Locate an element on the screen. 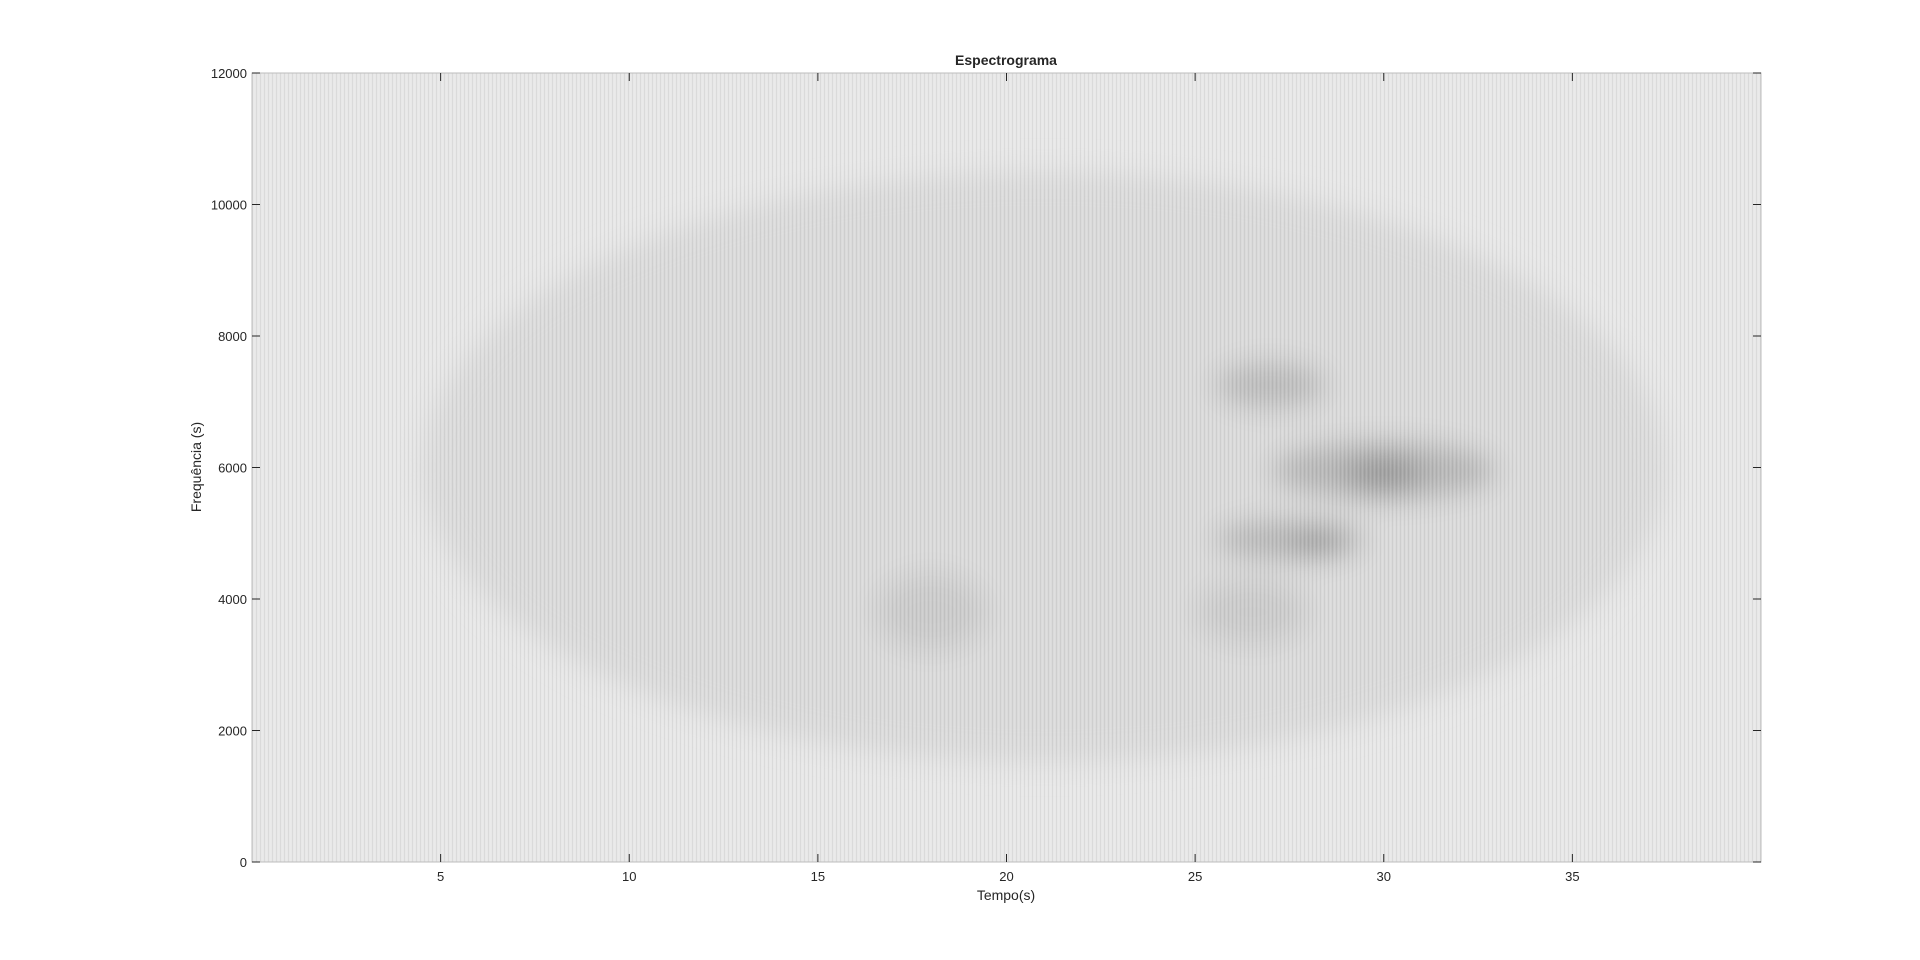 This screenshot has width=1920, height=960. x-tick-label: 25 is located at coordinates (1195, 876).